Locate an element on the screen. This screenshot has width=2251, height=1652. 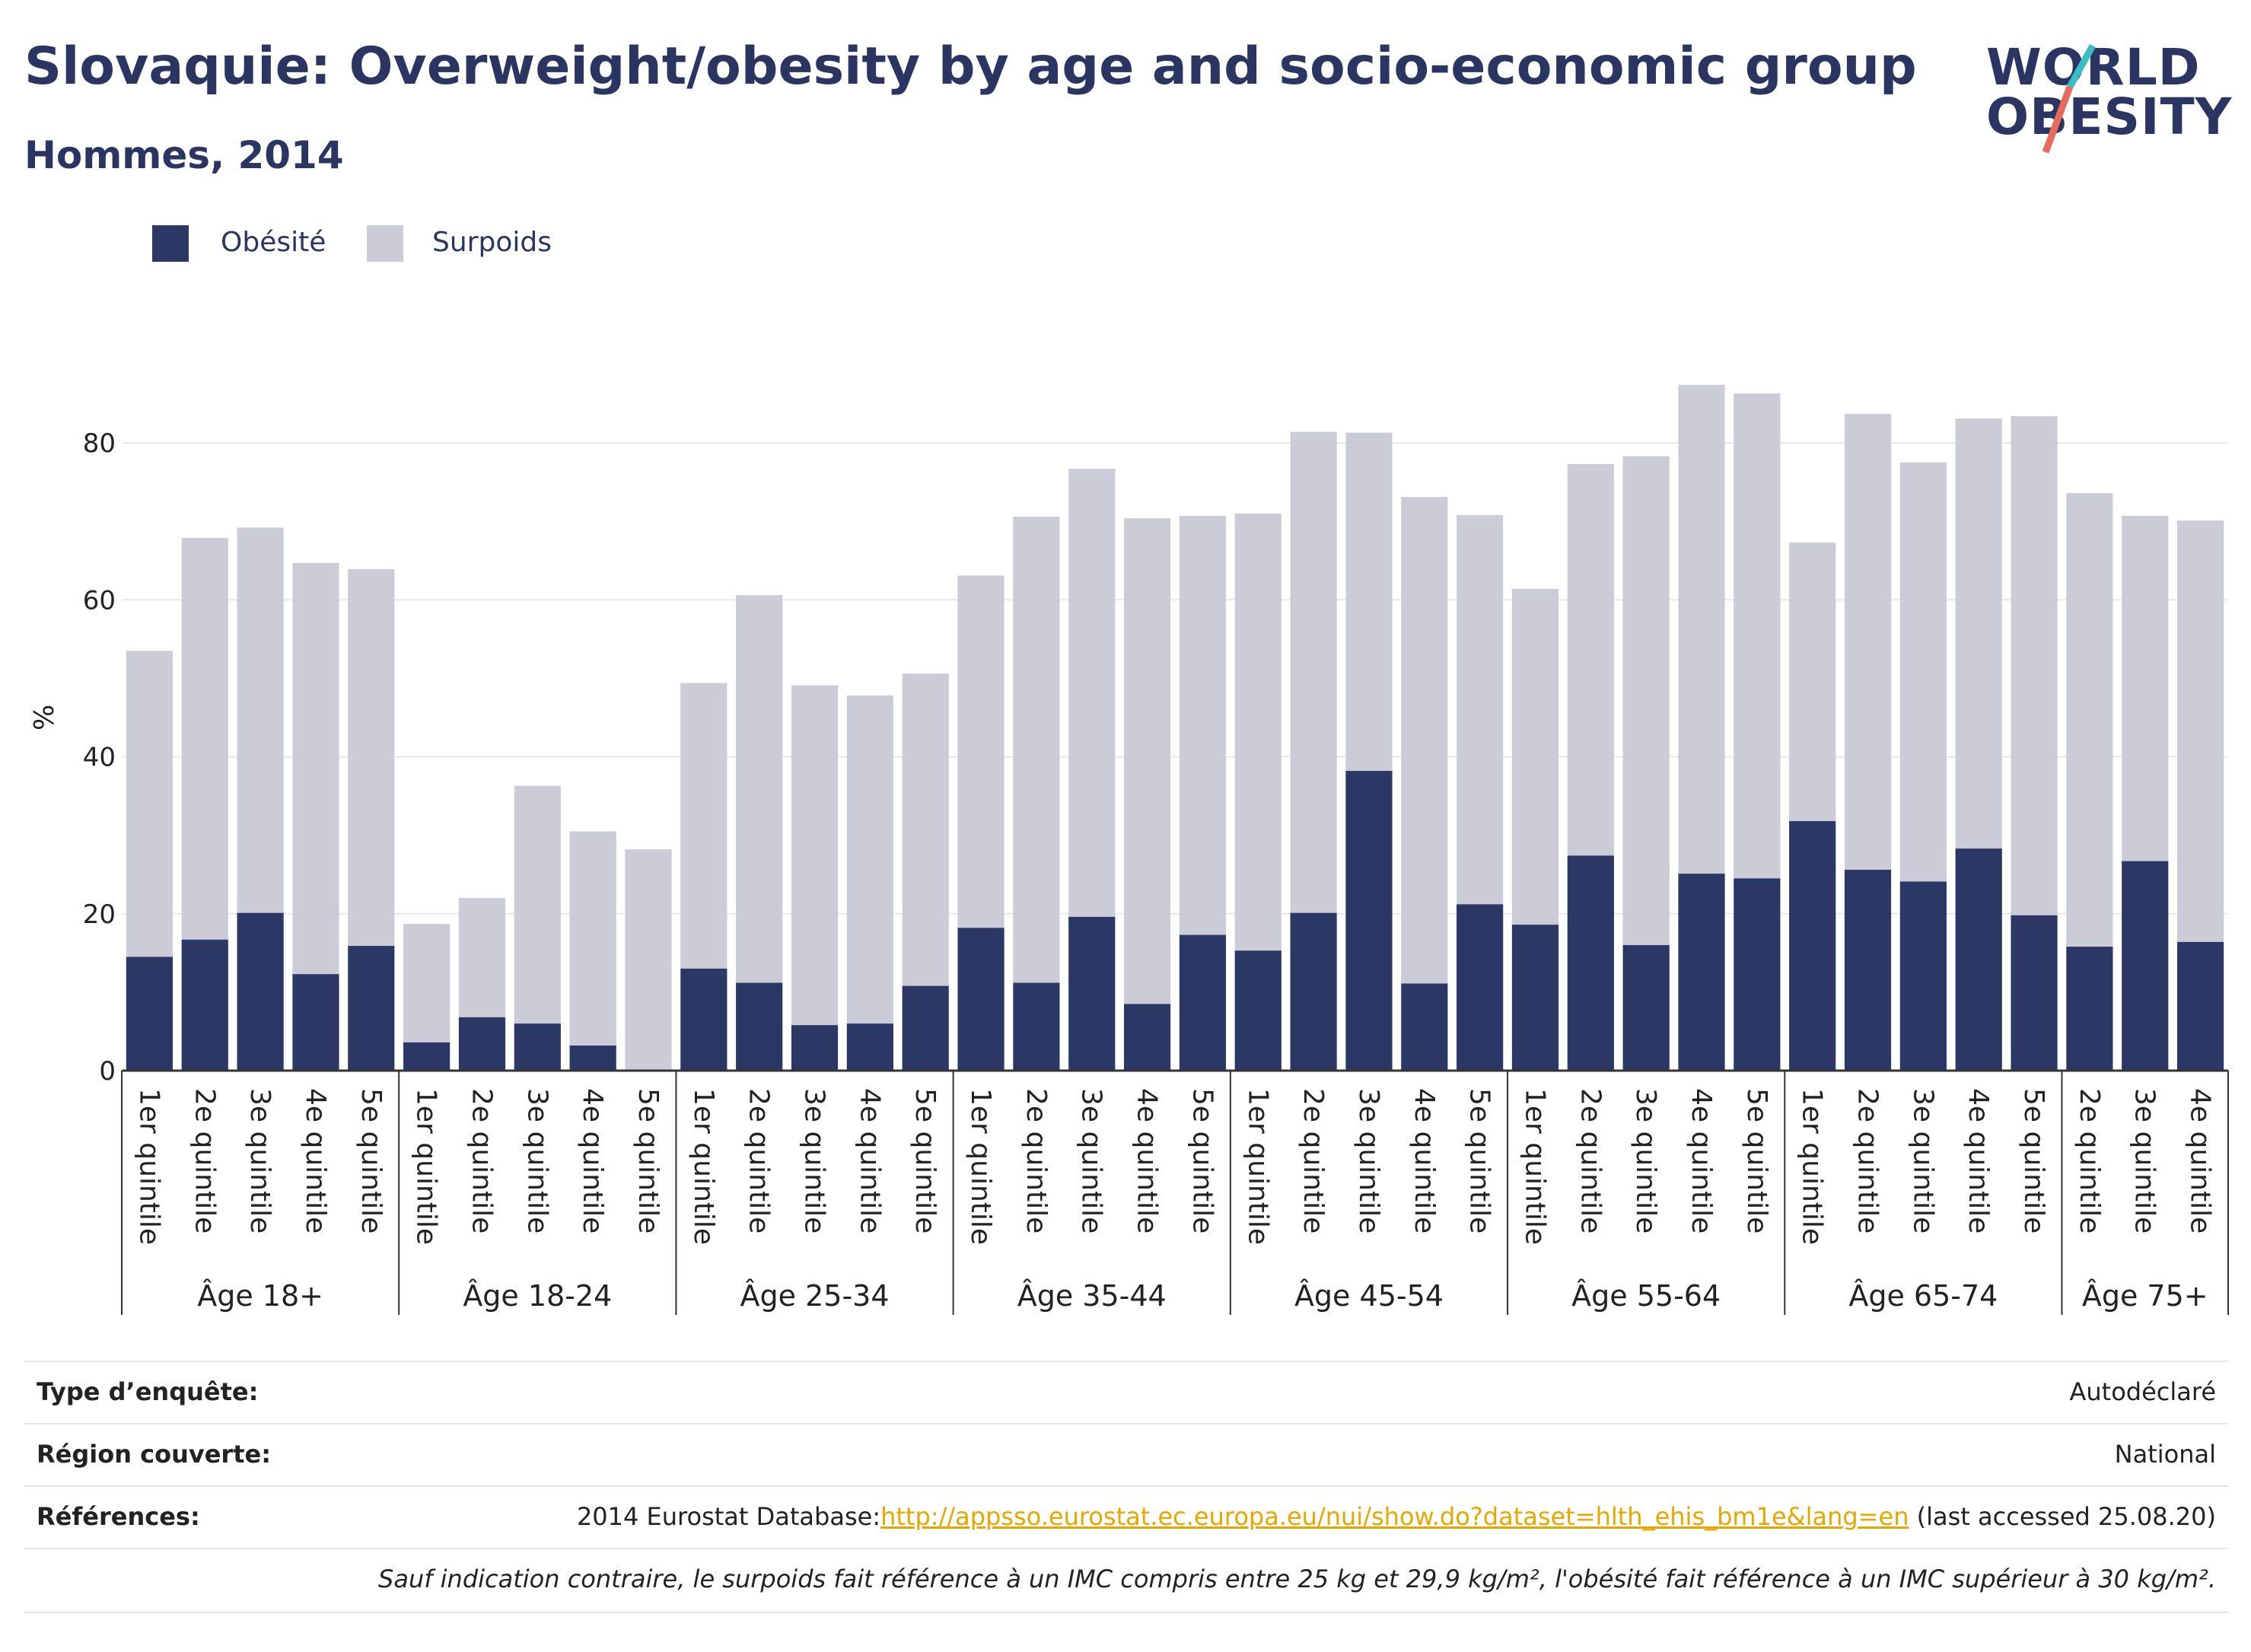
survey-type-value: Autodéclaré is located at coordinates (2142, 1391).